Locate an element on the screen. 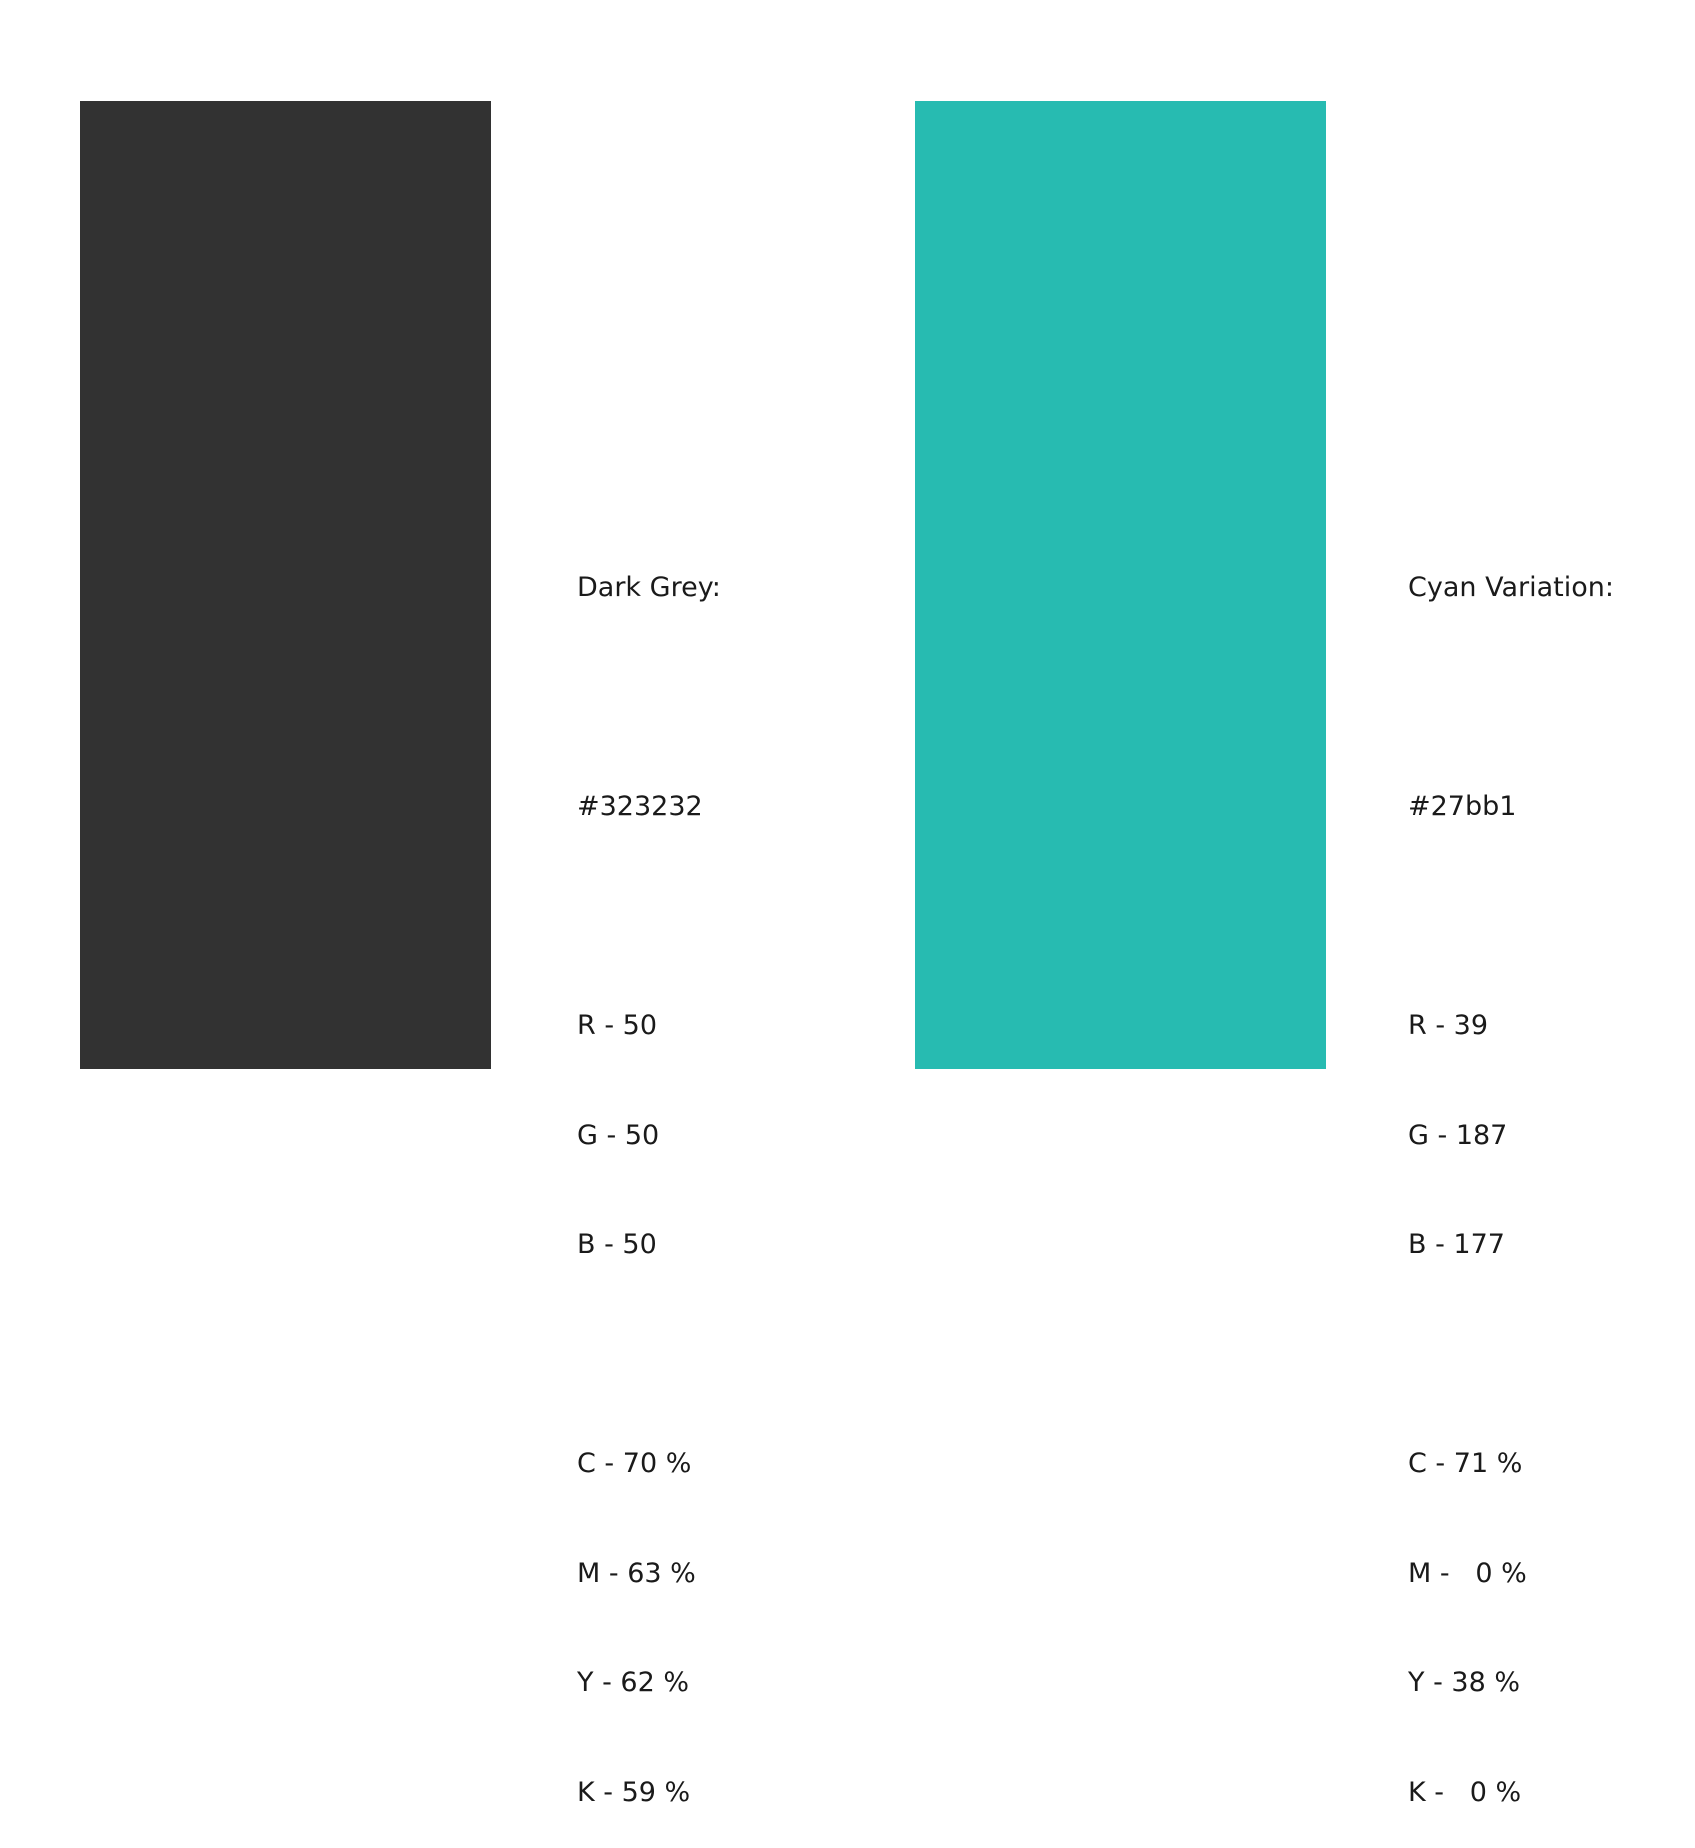 Image resolution: width=1695 pixels, height=1848 pixels. color-name: Cyan Variation: is located at coordinates (1511, 587).